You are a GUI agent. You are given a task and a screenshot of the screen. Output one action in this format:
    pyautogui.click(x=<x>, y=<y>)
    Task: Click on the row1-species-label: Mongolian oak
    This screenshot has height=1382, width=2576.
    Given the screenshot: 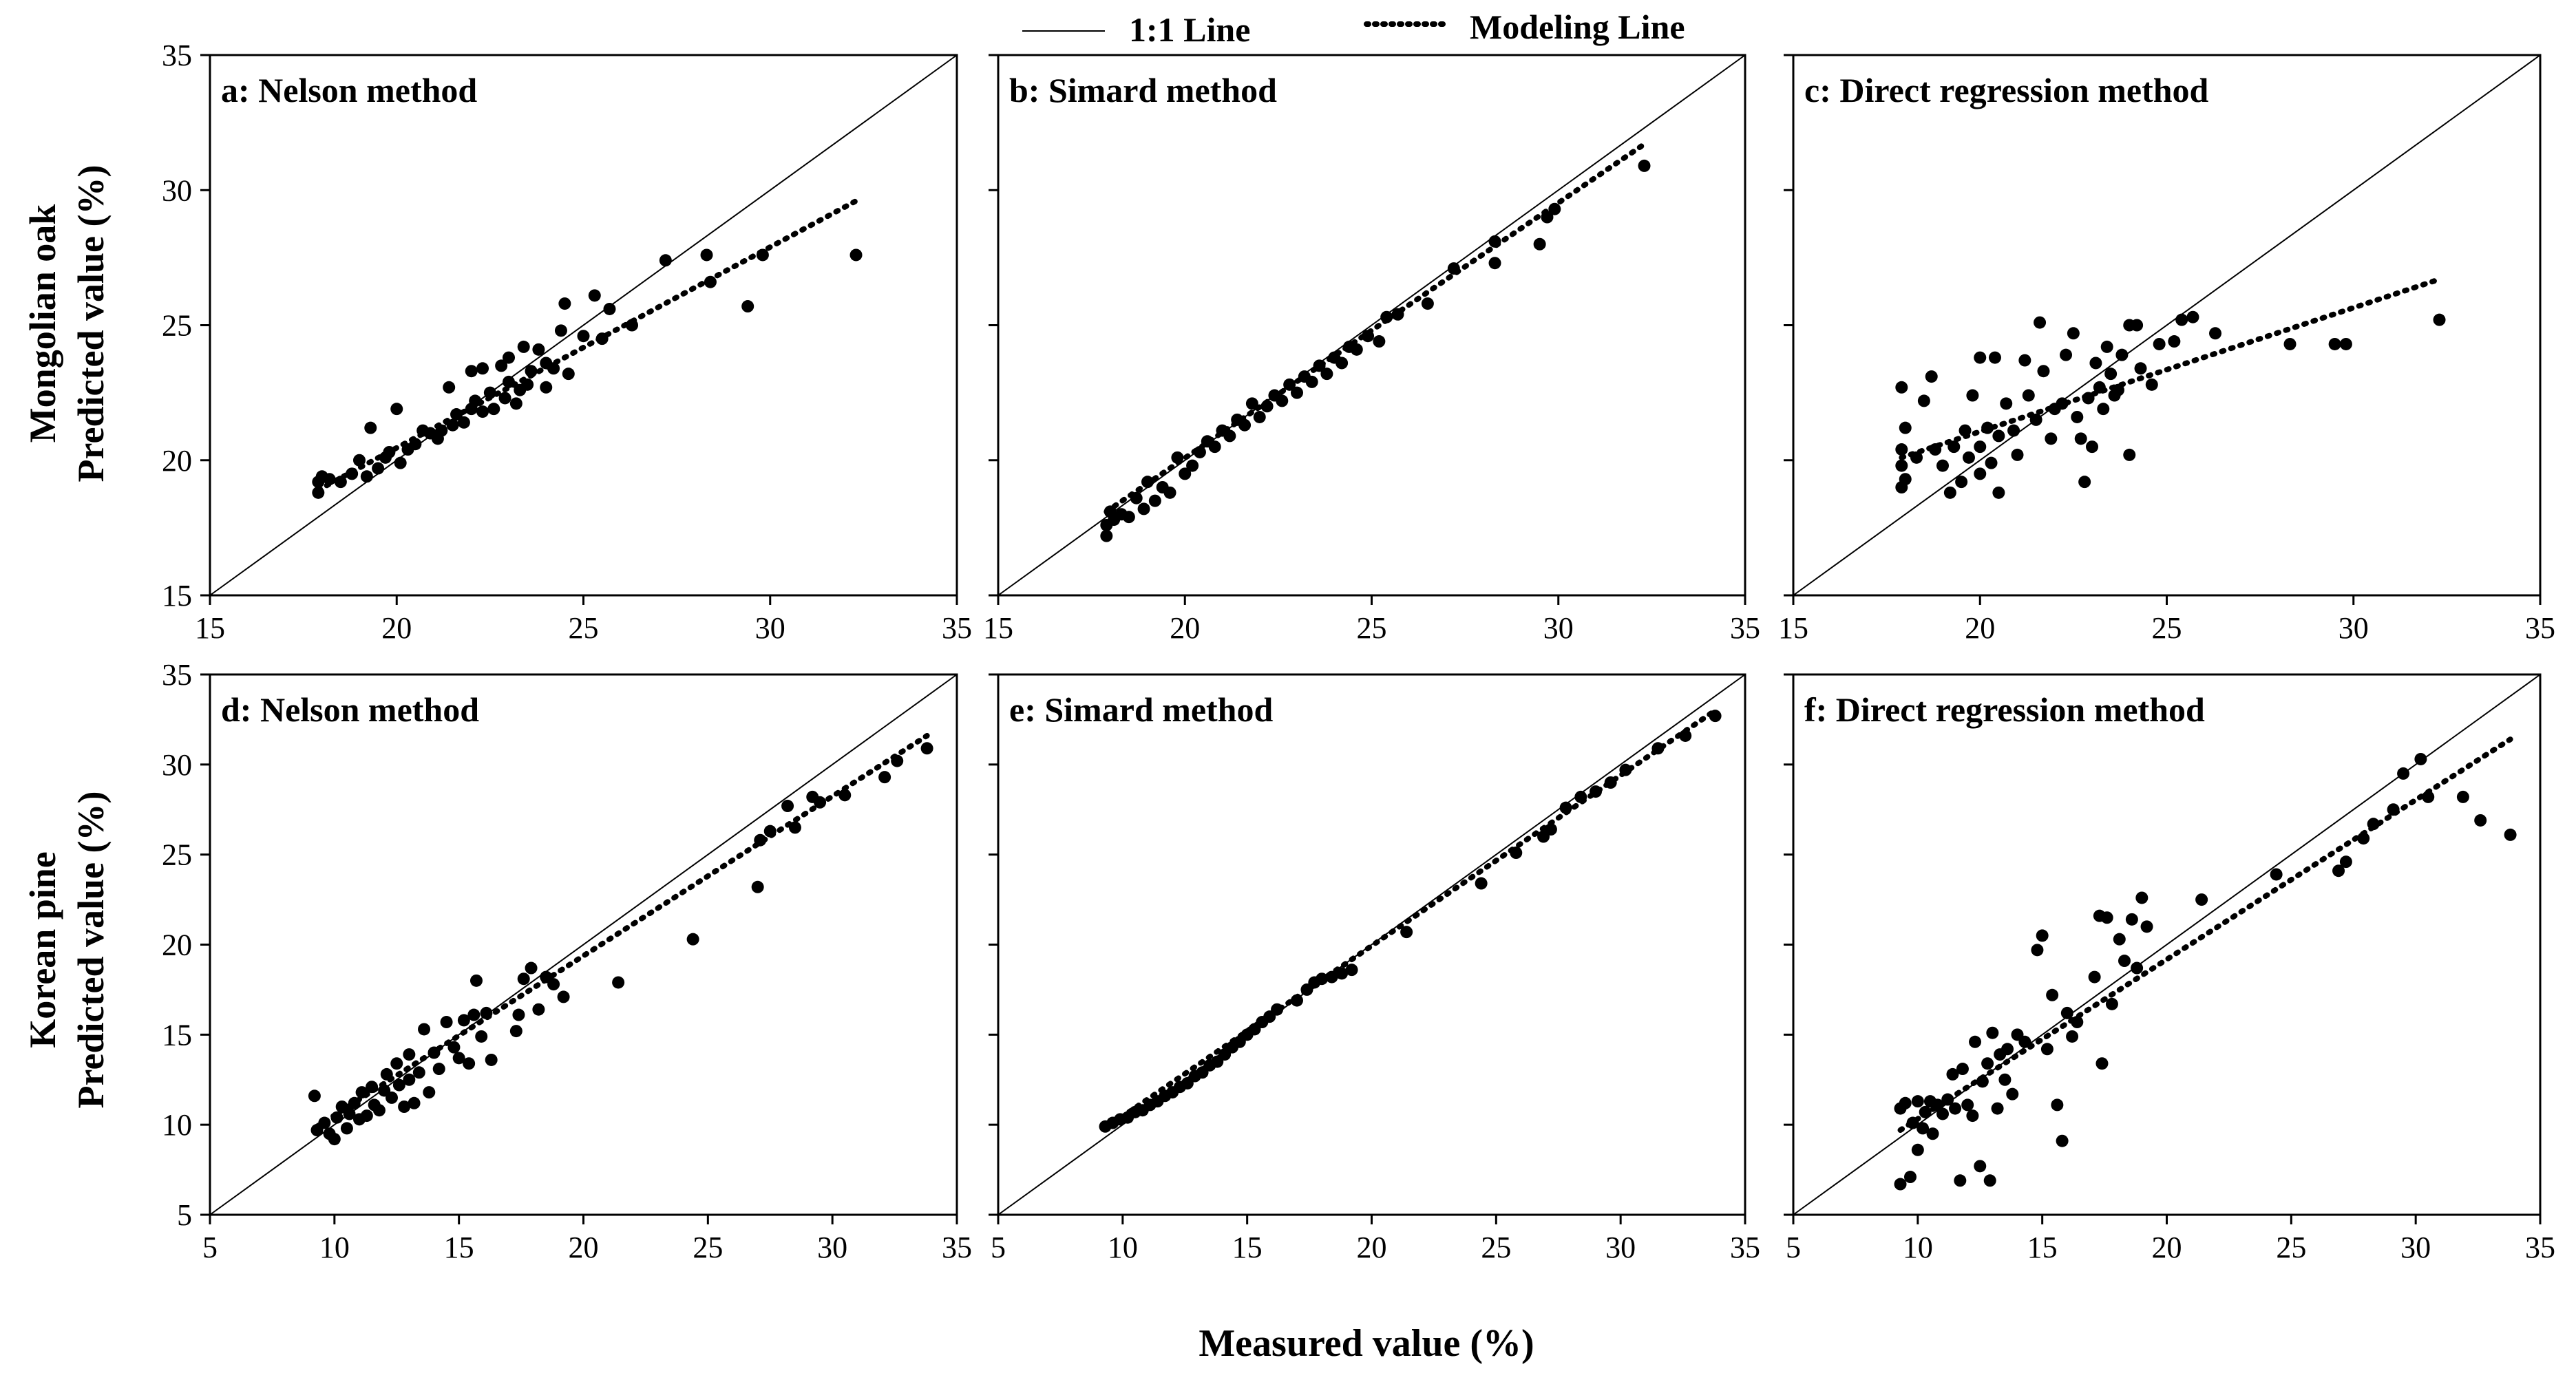 What is the action you would take?
    pyautogui.click(x=43, y=323)
    